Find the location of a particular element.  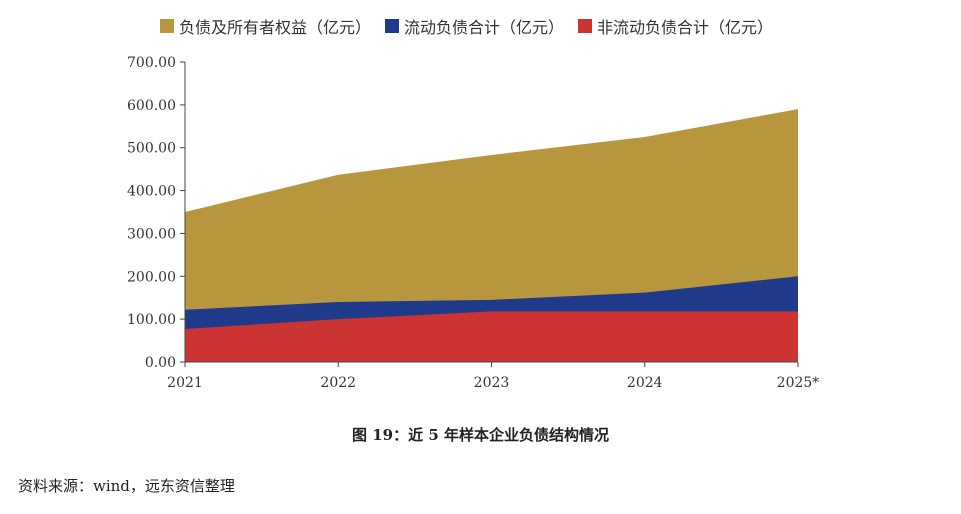

source-note: 资料来源：wind，远东资信整理 is located at coordinates (126, 486).